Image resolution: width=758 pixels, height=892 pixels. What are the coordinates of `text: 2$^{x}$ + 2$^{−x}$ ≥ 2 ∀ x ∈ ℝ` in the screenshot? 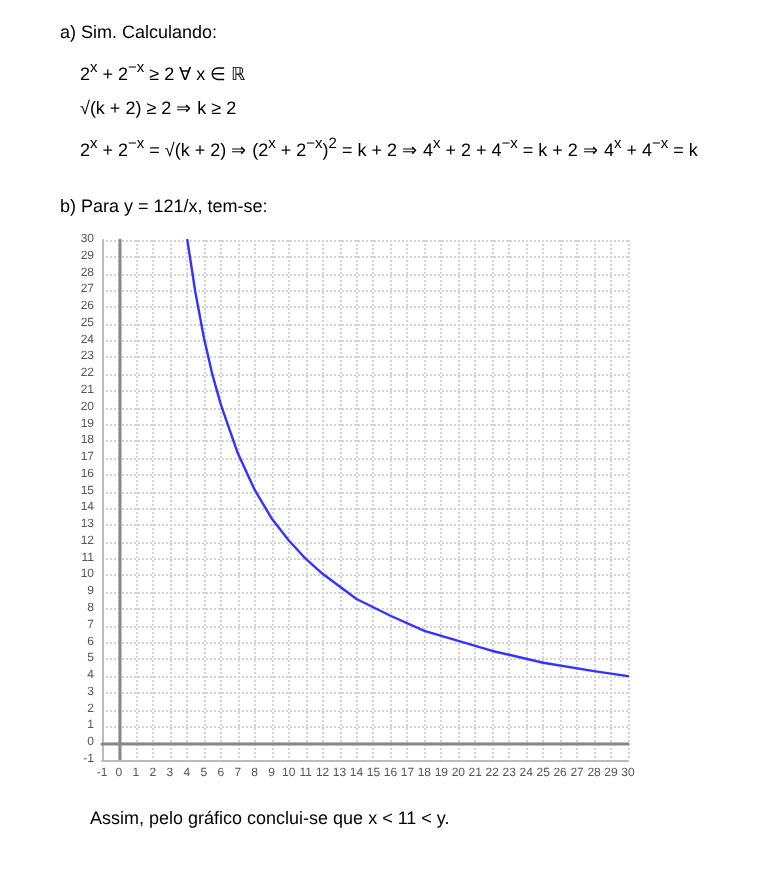 It's located at (164, 72).